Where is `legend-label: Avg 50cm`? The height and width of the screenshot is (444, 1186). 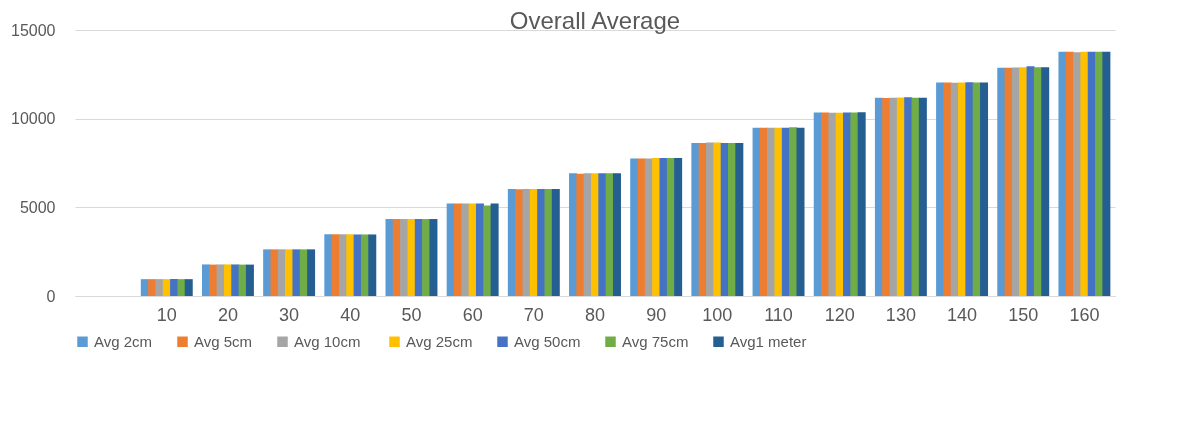 legend-label: Avg 50cm is located at coordinates (547, 341).